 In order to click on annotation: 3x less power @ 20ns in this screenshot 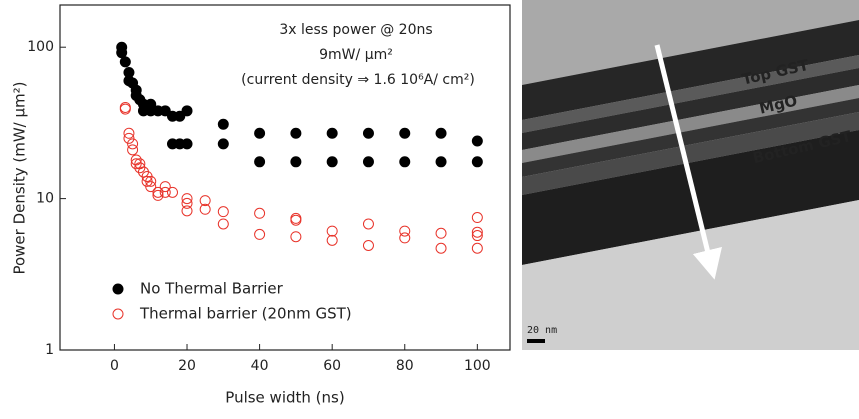, I will do `click(355, 30)`.